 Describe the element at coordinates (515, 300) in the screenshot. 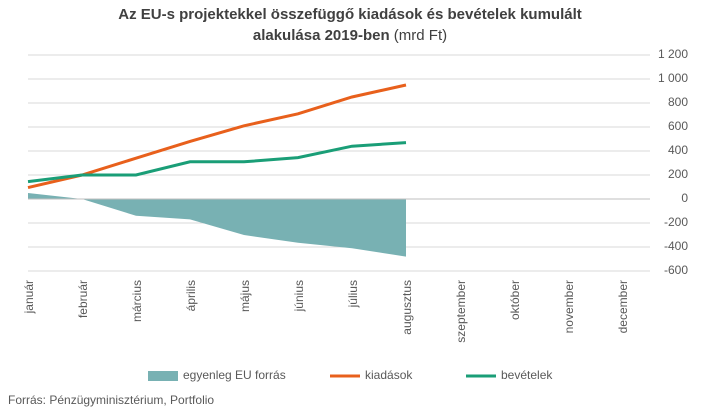

I see `x-tick-label: október` at that location.